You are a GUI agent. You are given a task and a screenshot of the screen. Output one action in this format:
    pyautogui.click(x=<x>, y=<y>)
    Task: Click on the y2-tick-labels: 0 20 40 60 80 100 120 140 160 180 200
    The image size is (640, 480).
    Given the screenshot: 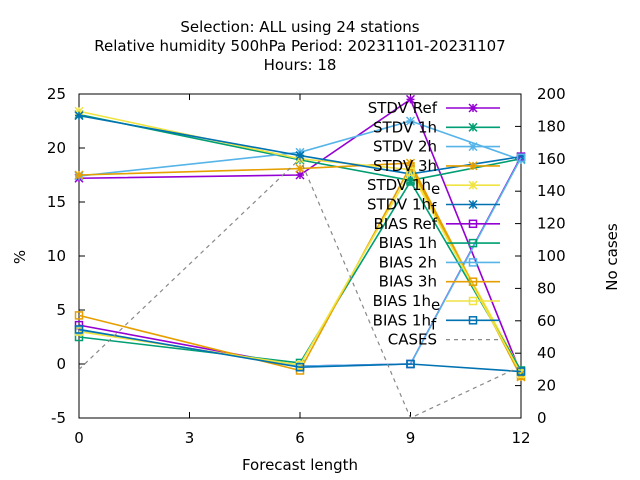 What is the action you would take?
    pyautogui.click(x=551, y=256)
    